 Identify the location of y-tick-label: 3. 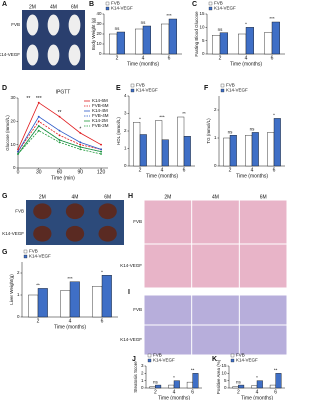
(142, 365).